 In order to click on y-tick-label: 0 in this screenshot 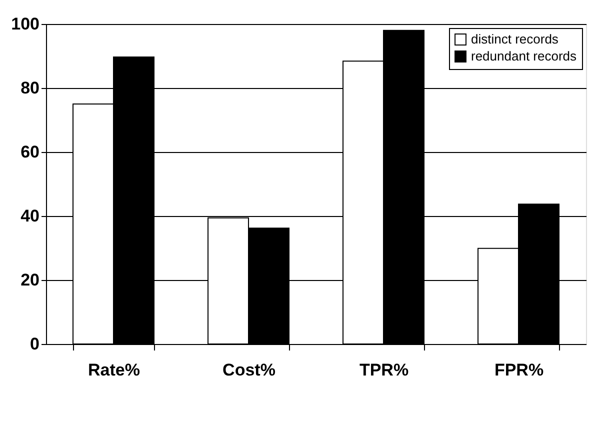, I will do `click(35, 344)`.